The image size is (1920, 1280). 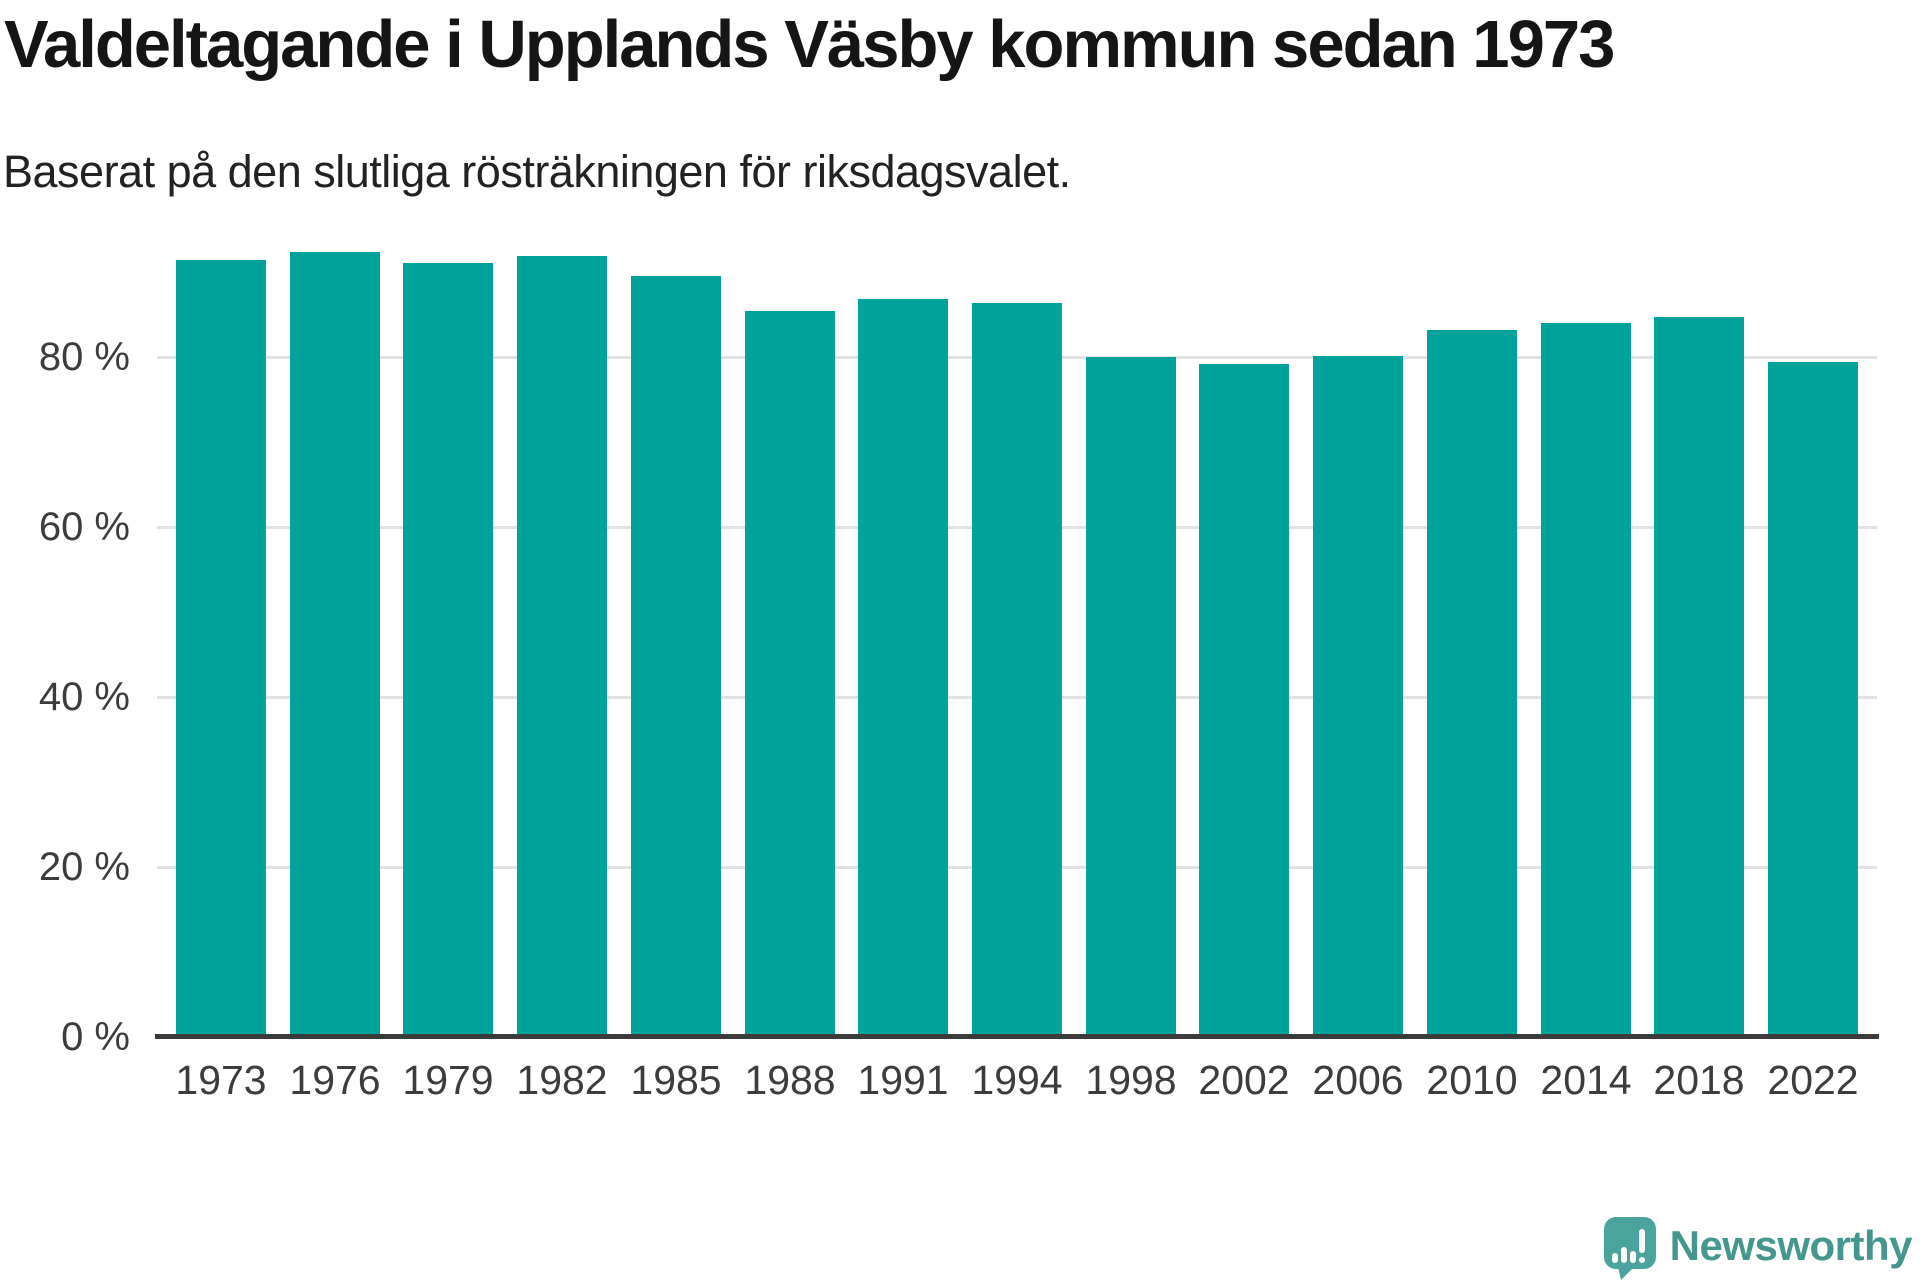 I want to click on bar-1994, so click(x=1017, y=670).